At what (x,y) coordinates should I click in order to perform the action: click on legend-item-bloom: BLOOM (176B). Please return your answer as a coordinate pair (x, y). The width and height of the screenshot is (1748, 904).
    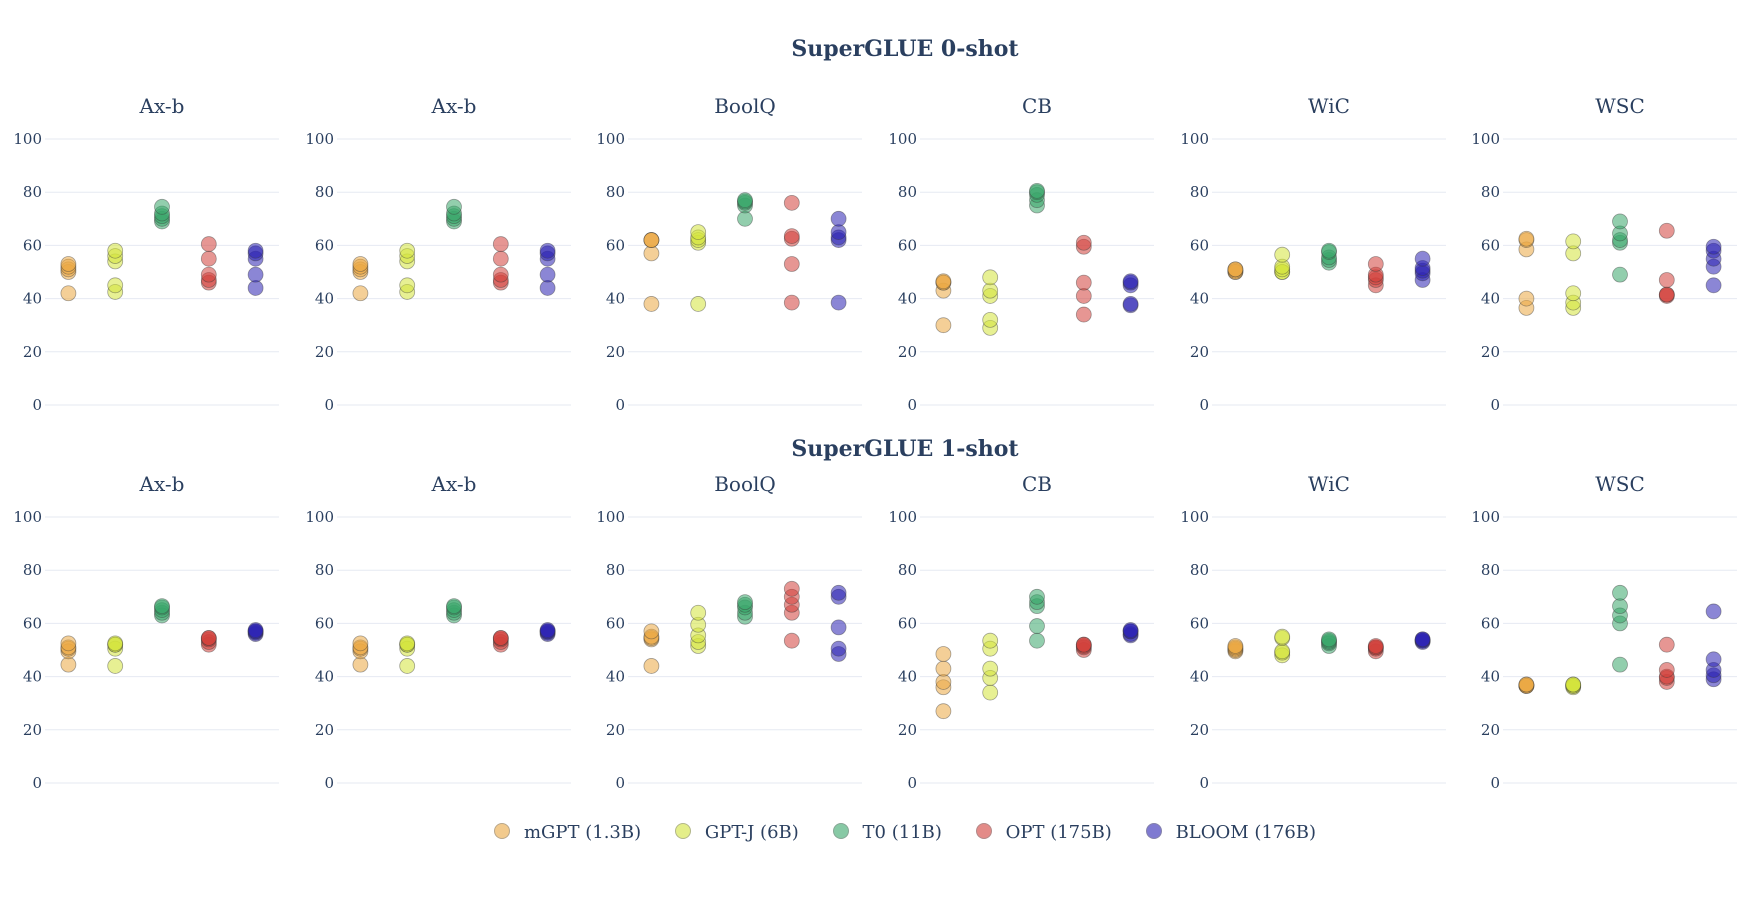
    Looking at the image, I should click on (1230, 832).